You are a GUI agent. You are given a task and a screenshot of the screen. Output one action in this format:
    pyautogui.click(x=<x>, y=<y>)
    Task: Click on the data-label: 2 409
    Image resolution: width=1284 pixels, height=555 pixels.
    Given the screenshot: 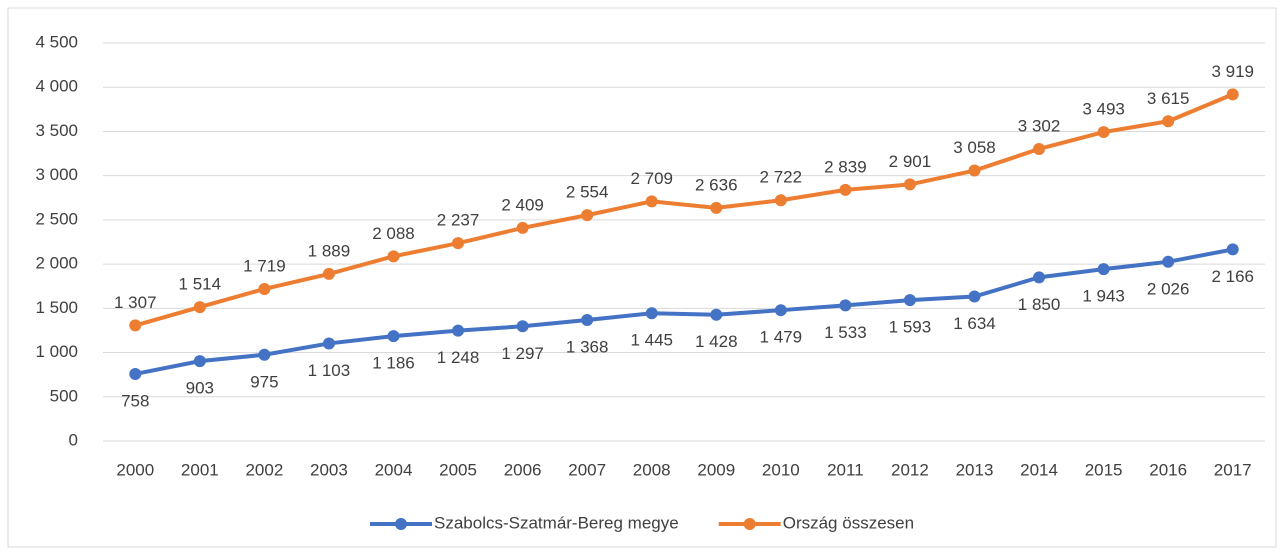 What is the action you would take?
    pyautogui.click(x=522, y=204)
    